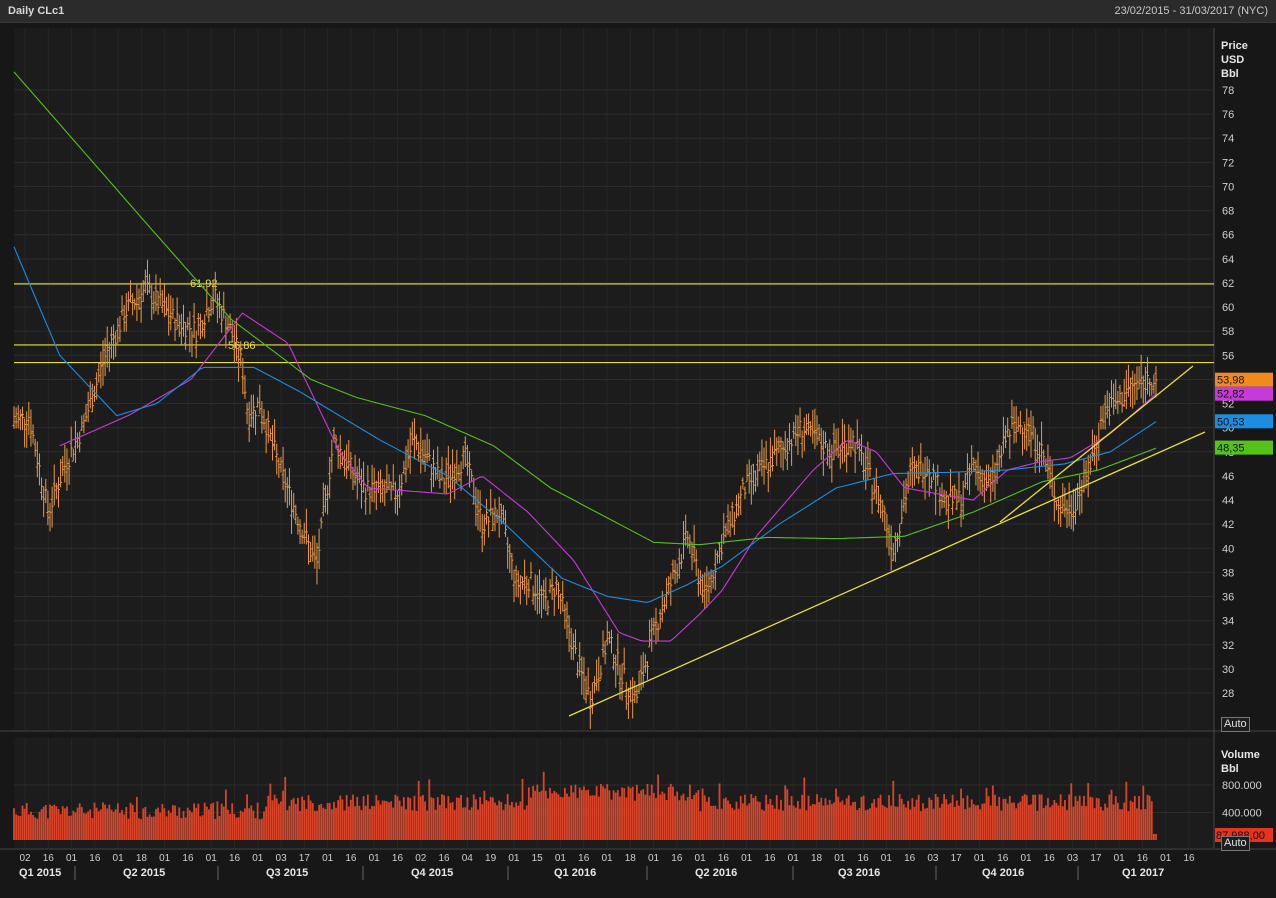 This screenshot has width=1276, height=898. What do you see at coordinates (1235, 843) in the screenshot?
I see `volume-auto-scale-button: Auto` at bounding box center [1235, 843].